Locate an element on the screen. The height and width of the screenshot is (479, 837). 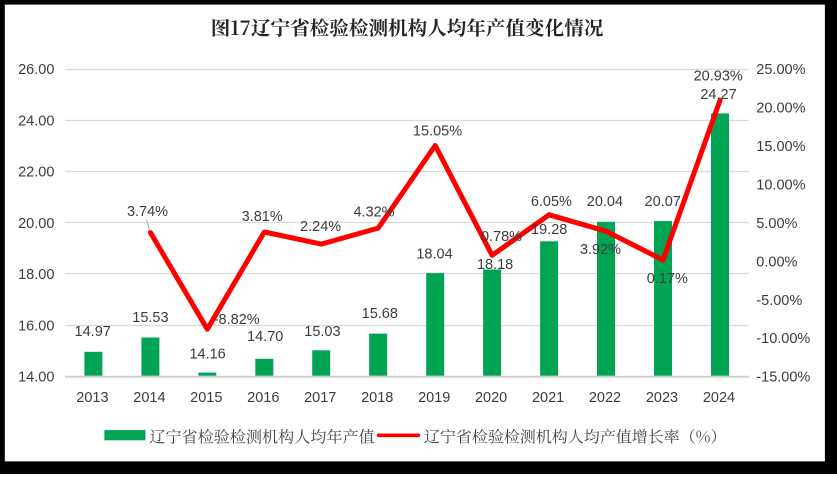
svg-text: 15.68 is located at coordinates (380, 314).